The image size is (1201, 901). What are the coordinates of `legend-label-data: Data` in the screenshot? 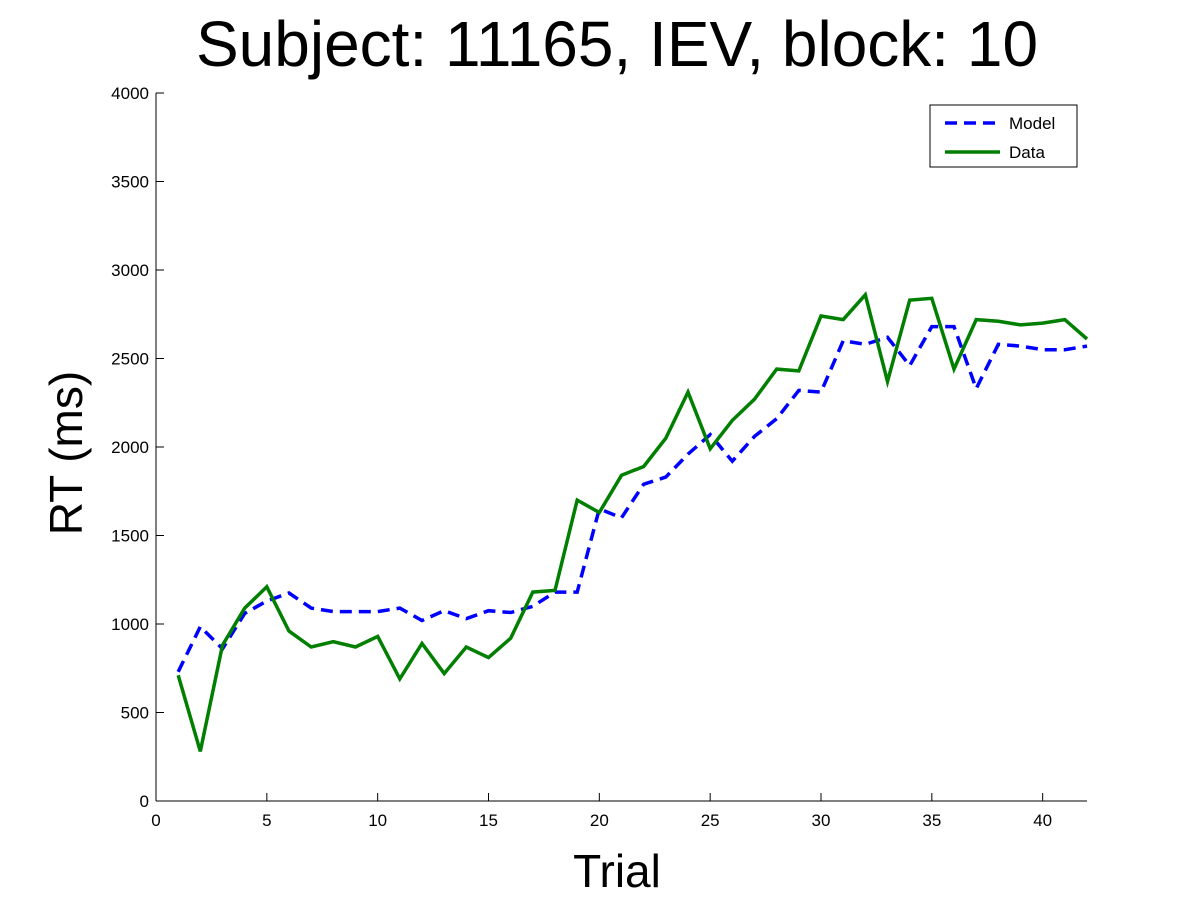 It's located at (1027, 152).